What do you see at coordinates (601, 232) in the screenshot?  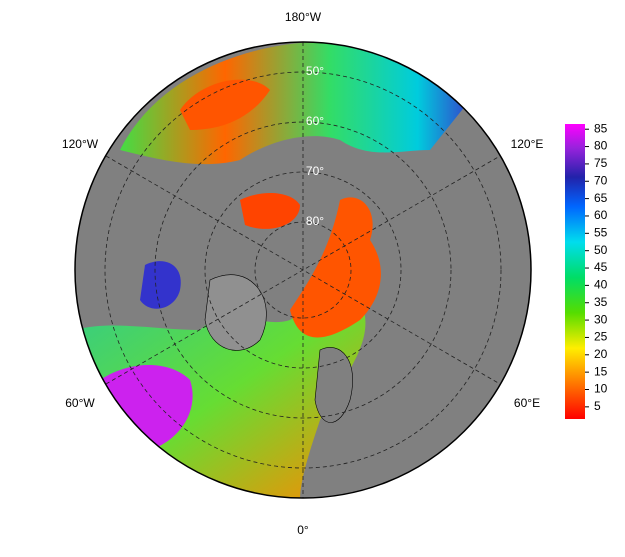 I see `colorbar-tick-label: 55` at bounding box center [601, 232].